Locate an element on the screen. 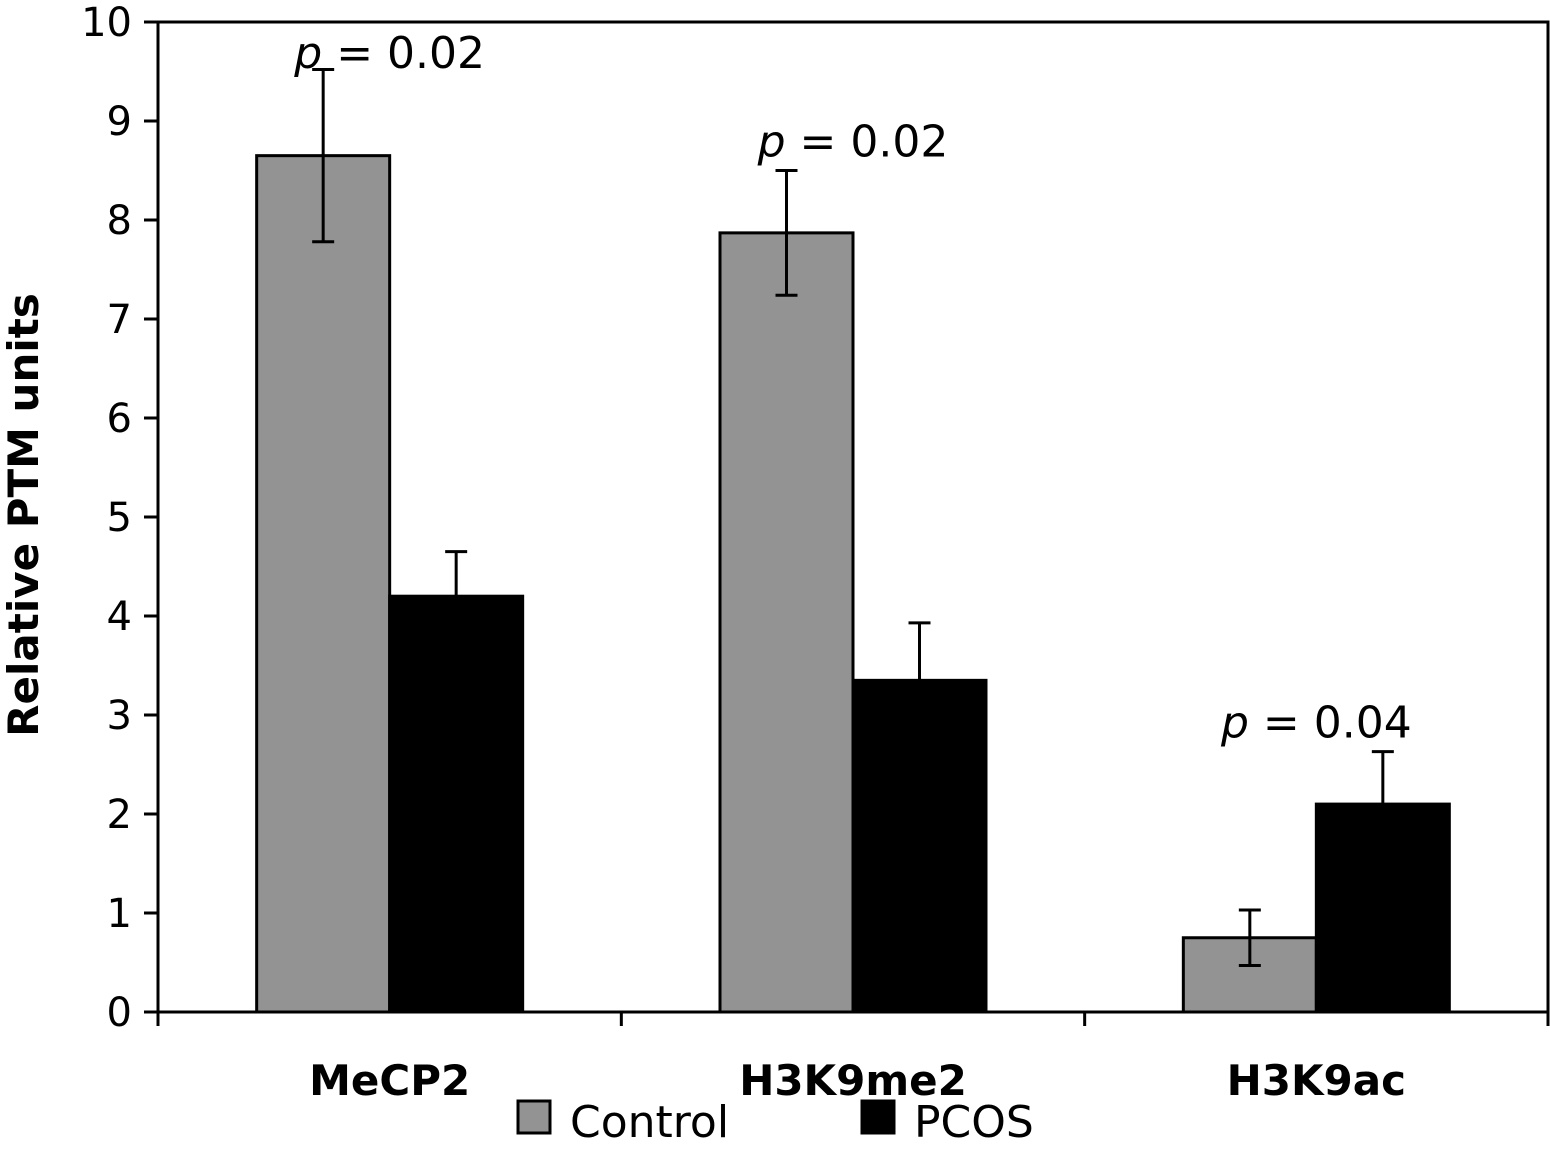 This screenshot has width=1550, height=1171. y-tick-label: 2 is located at coordinates (119, 815).